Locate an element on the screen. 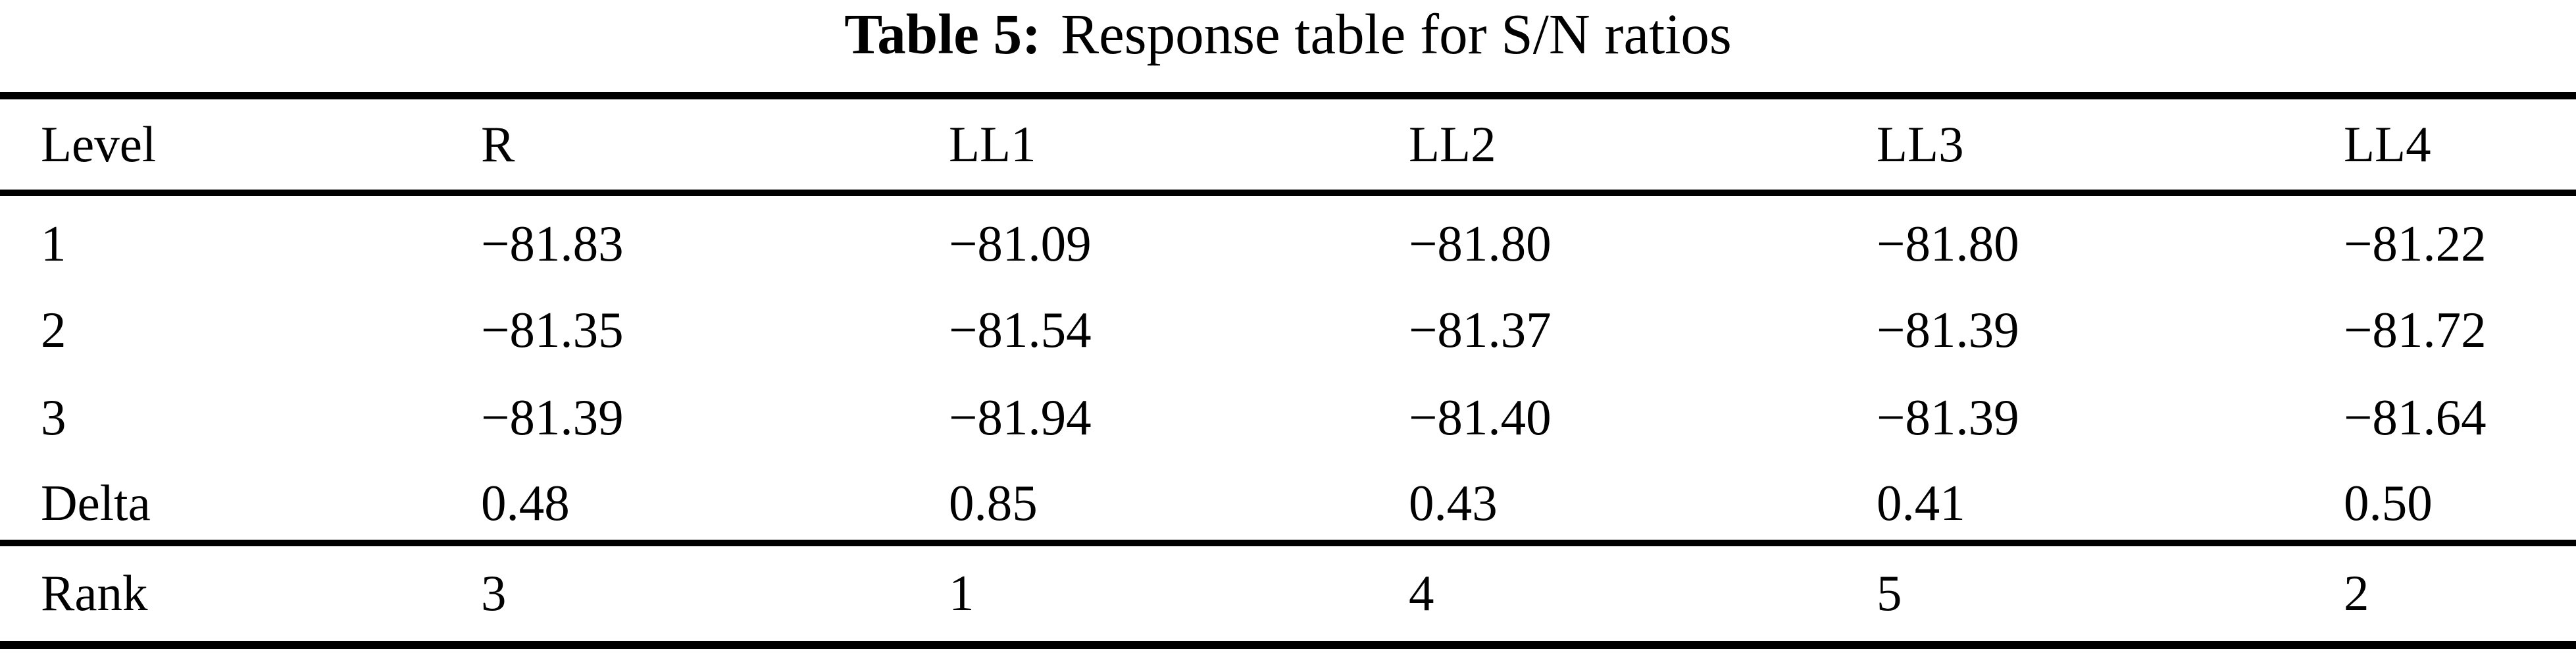 The width and height of the screenshot is (2576, 670). table-cell: 0.85 is located at coordinates (1179, 500).